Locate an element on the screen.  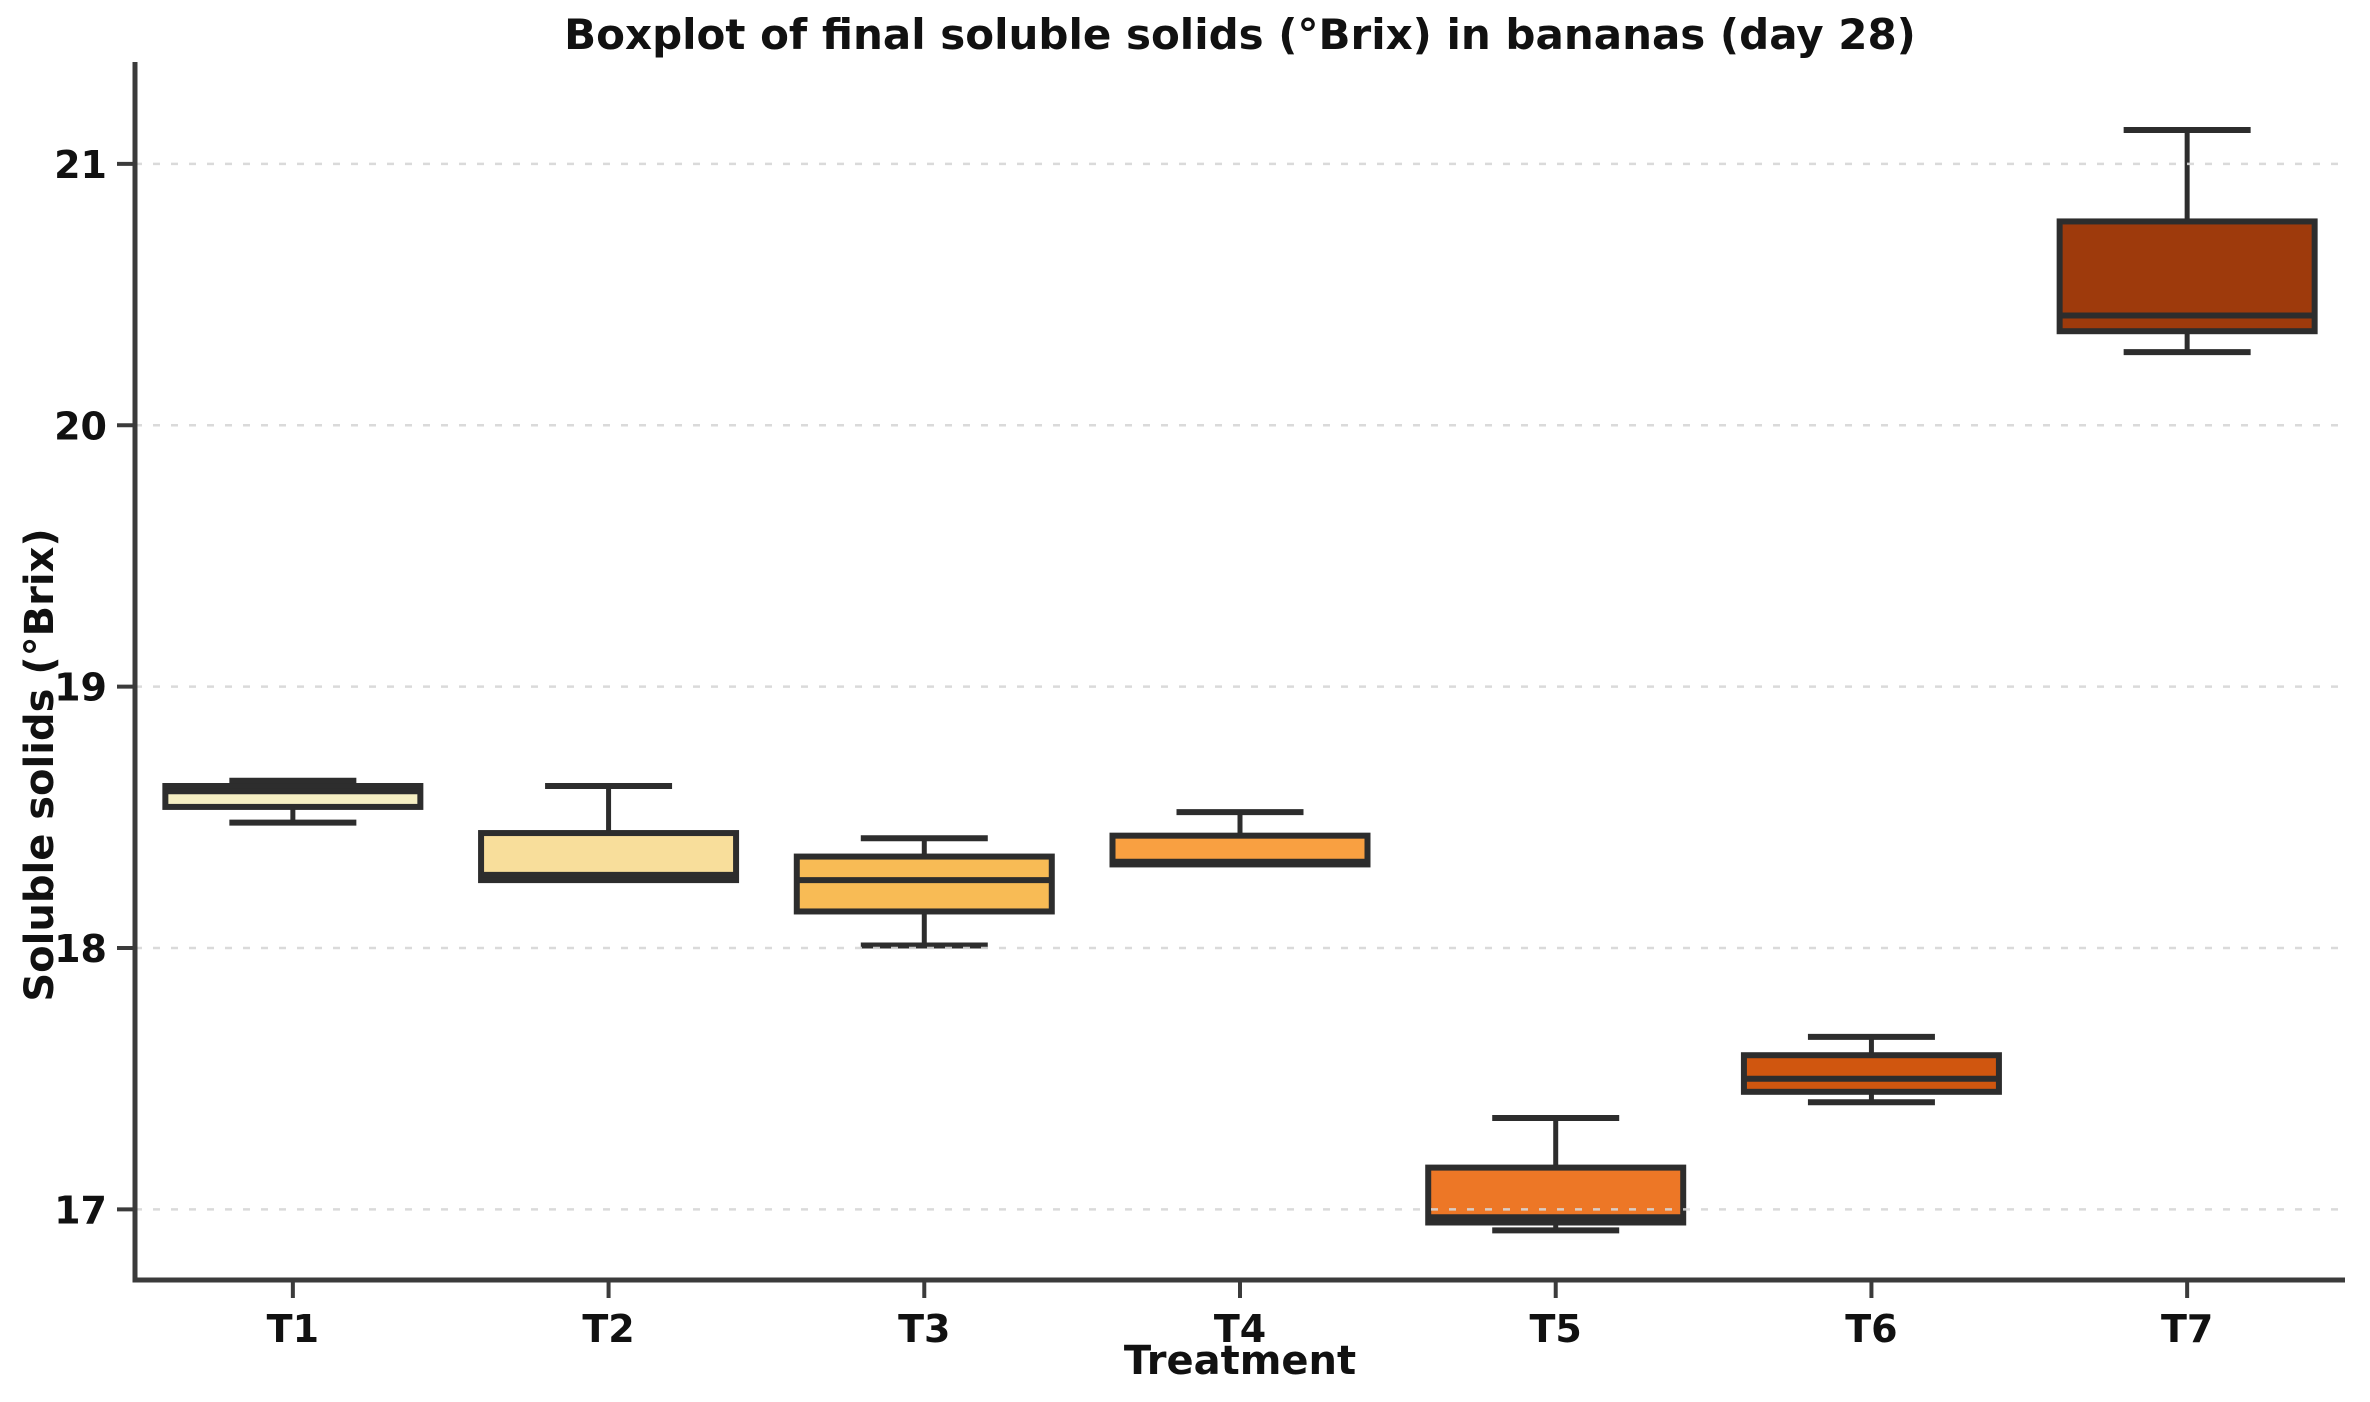
box-T4 is located at coordinates (1240, 838).